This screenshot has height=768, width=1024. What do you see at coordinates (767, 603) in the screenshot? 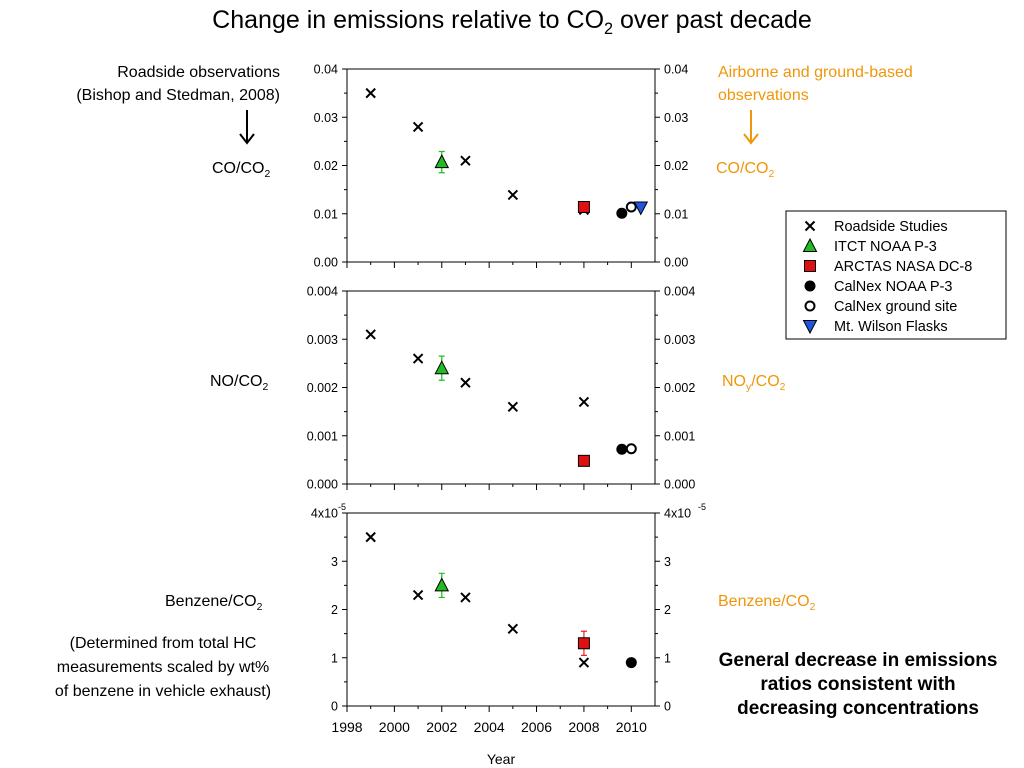
I see `benzene-right-label: Benzene/CO2` at bounding box center [767, 603].